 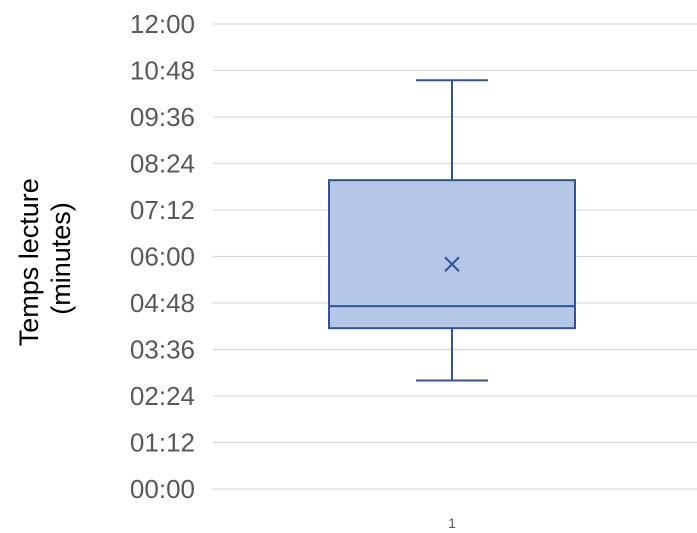 I want to click on interquartile-box, so click(x=452, y=254).